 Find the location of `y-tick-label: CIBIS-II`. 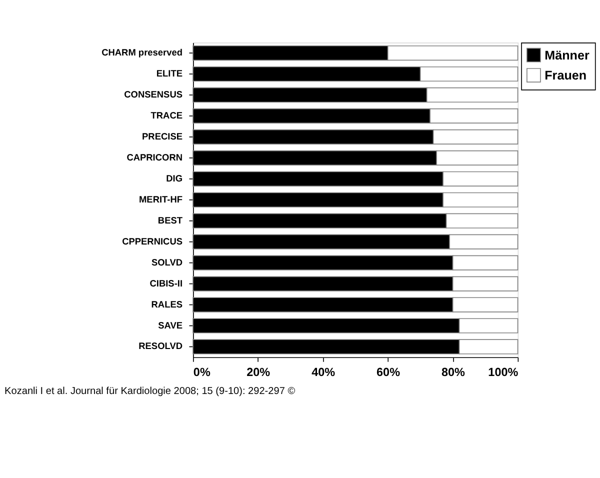

y-tick-label: CIBIS-II is located at coordinates (166, 283).